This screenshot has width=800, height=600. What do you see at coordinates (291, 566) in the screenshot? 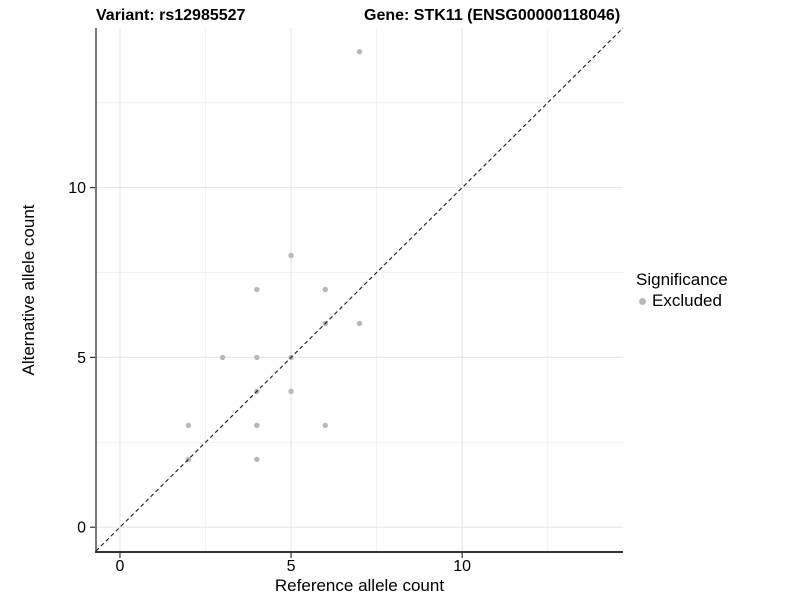
I see `x-tick-label: 5` at bounding box center [291, 566].